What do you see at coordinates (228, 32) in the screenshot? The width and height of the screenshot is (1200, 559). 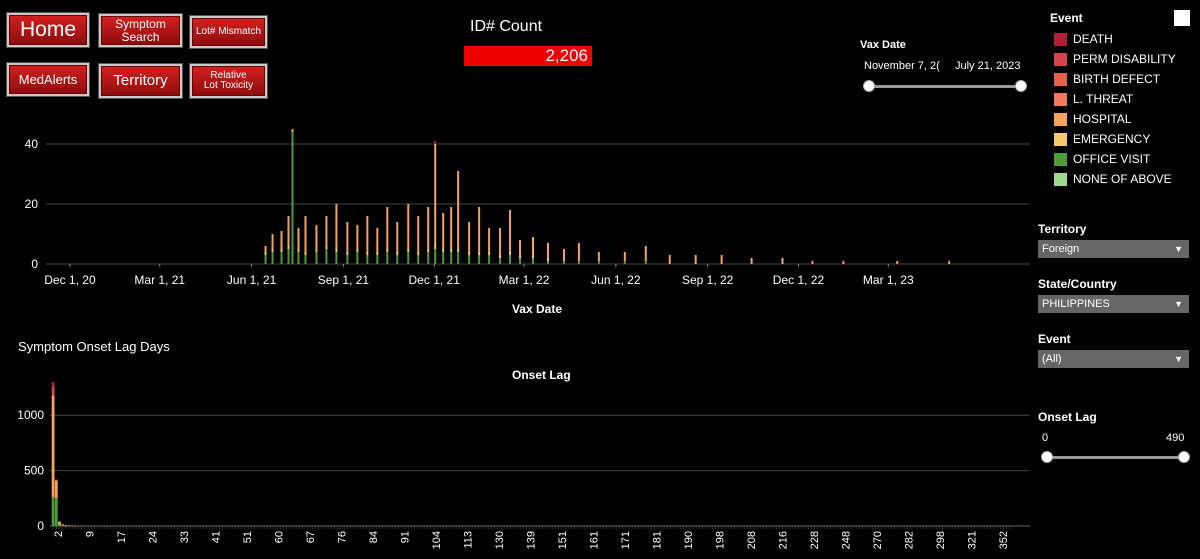 I see `lot-mismatch-button: Lot# Mismatch` at bounding box center [228, 32].